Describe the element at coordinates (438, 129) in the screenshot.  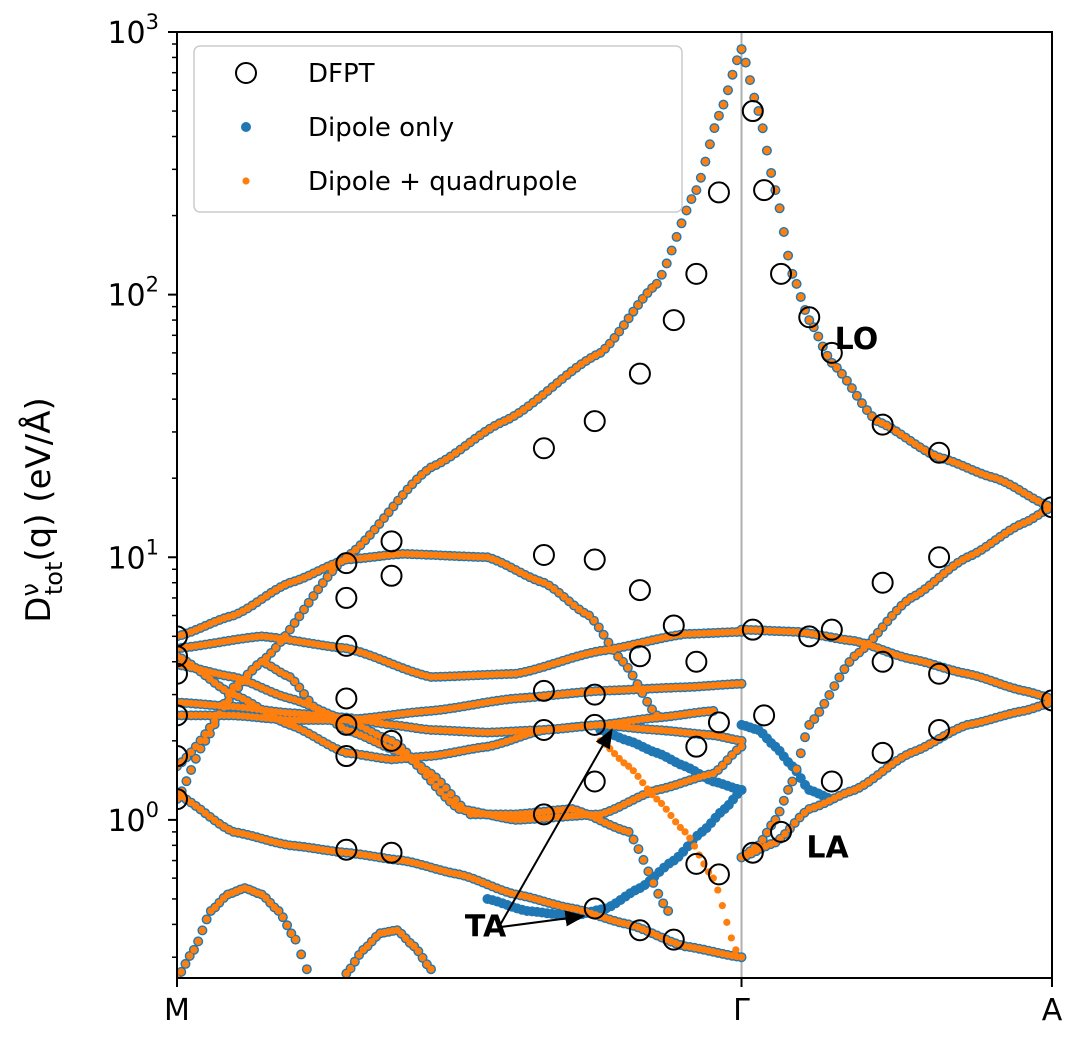
I see `legend: DFPT Dipole only Dipole + quadrupole` at that location.